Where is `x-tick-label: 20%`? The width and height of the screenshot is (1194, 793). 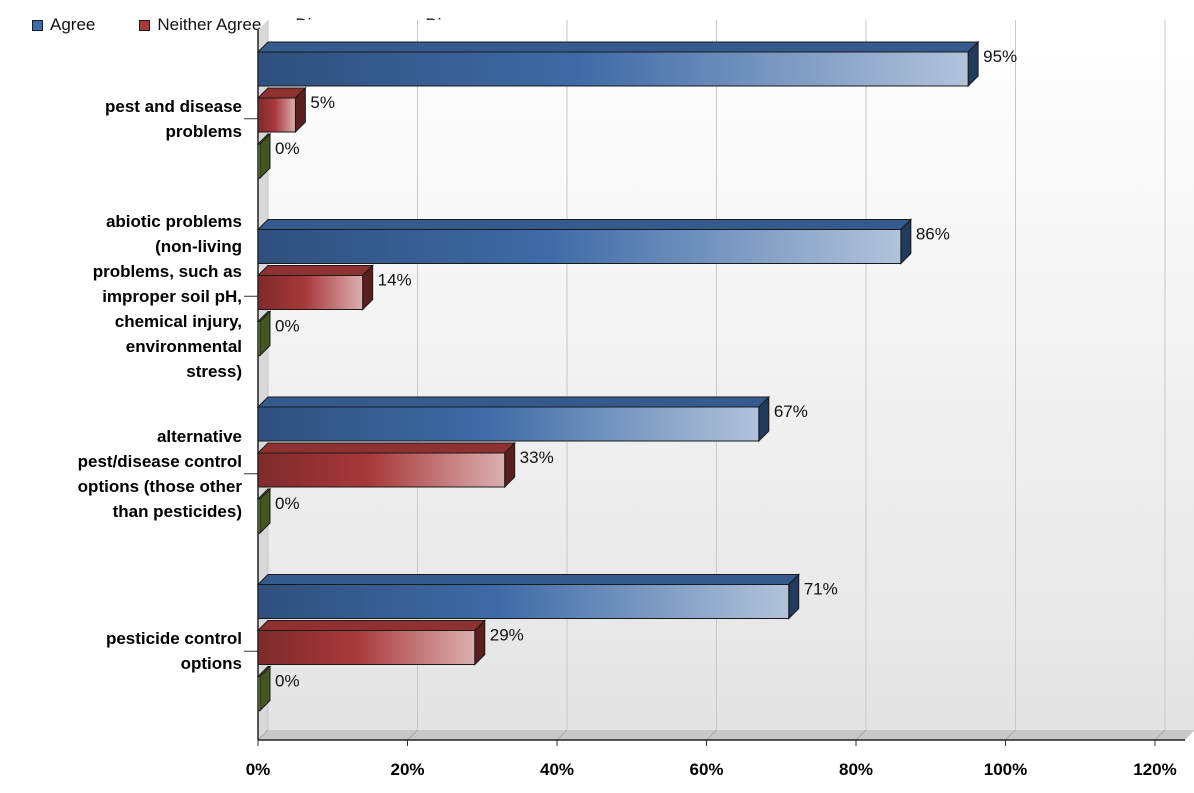
x-tick-label: 20% is located at coordinates (407, 769).